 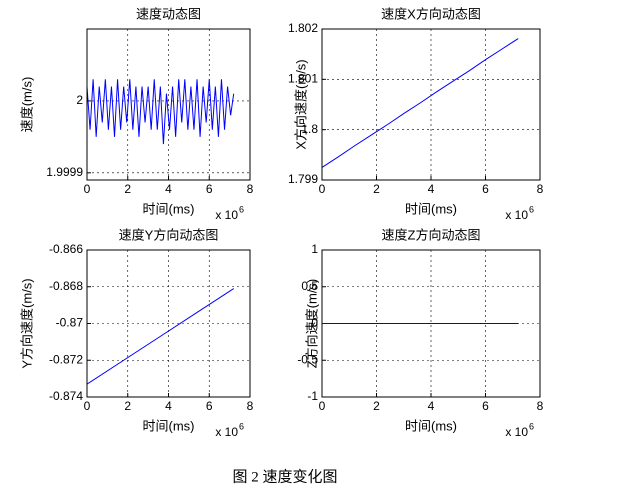 I want to click on y-tick-label: -0.872, so click(x=66, y=359).